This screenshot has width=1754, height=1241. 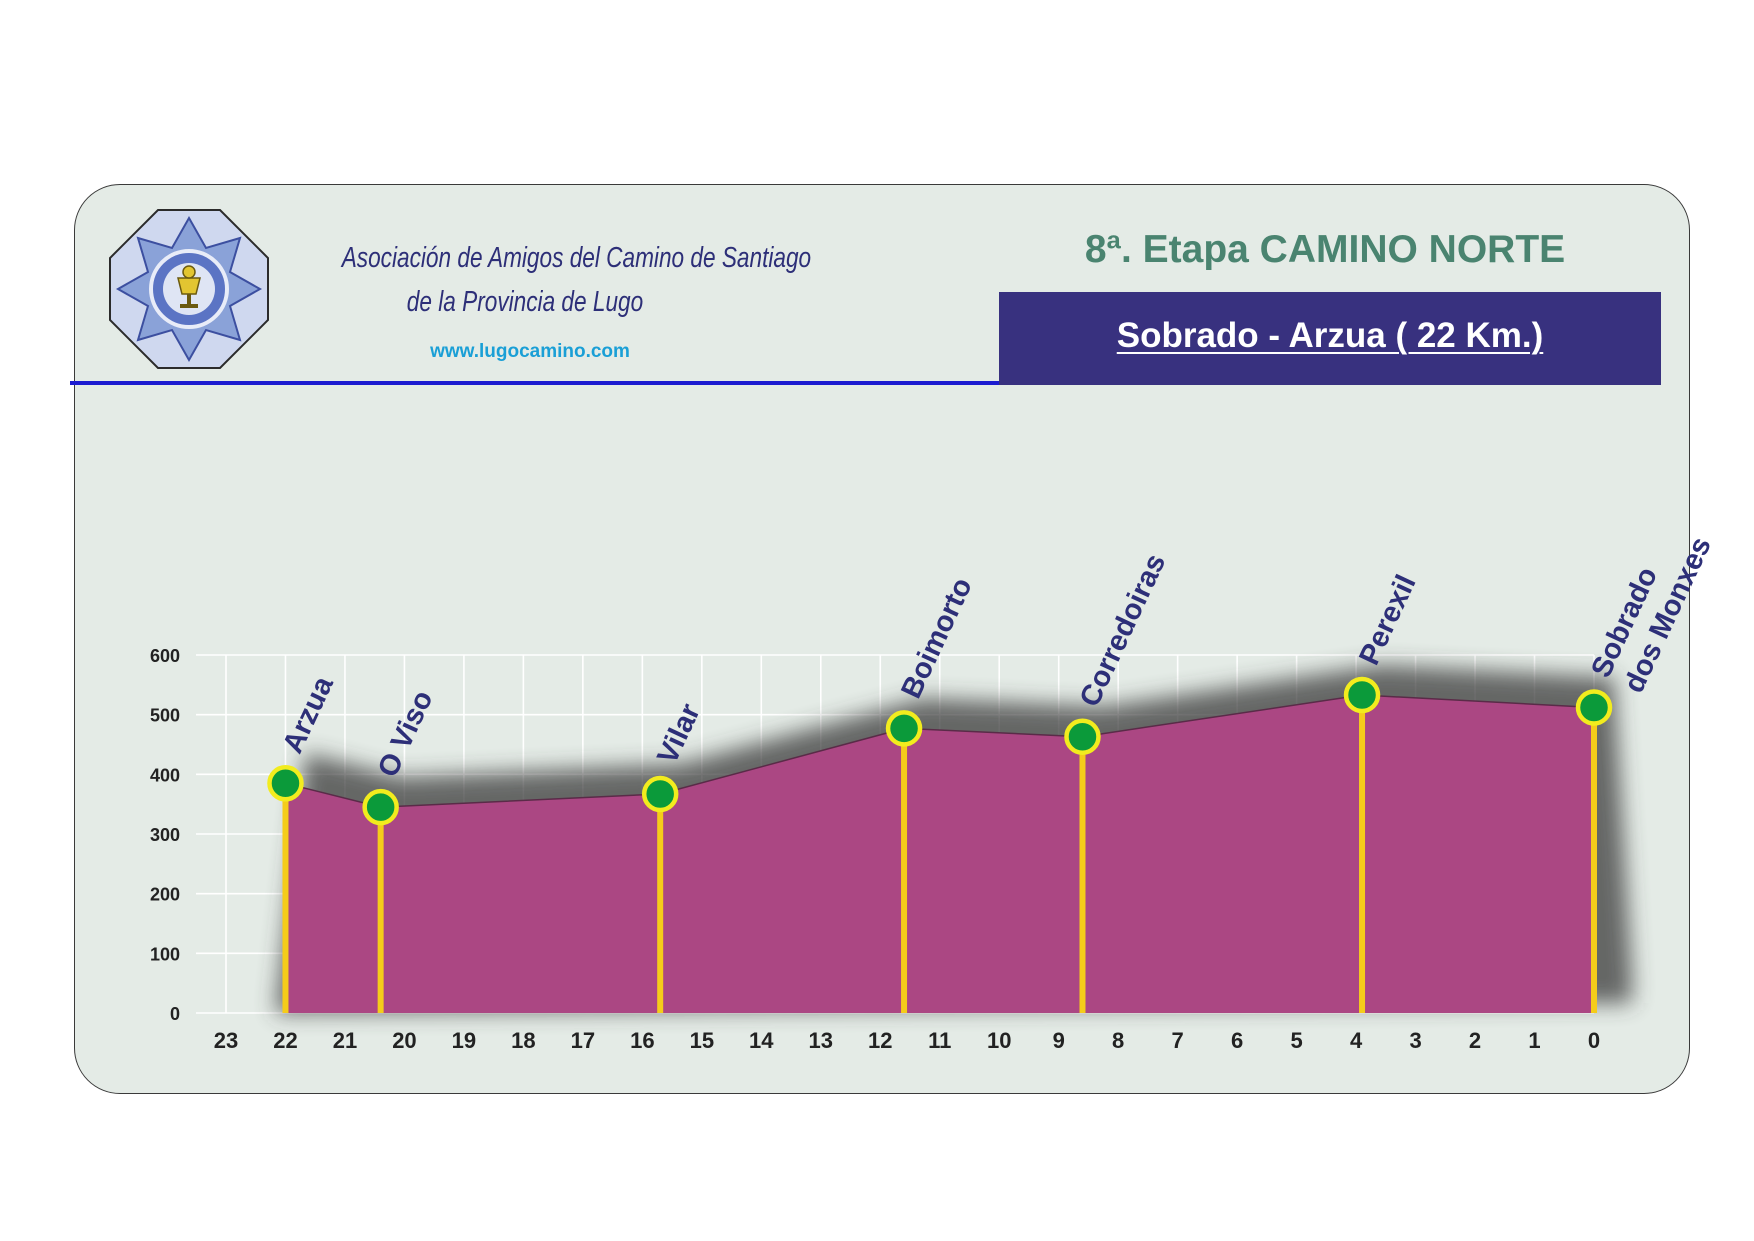 I want to click on x-tick-label: 14, so click(x=761, y=1040).